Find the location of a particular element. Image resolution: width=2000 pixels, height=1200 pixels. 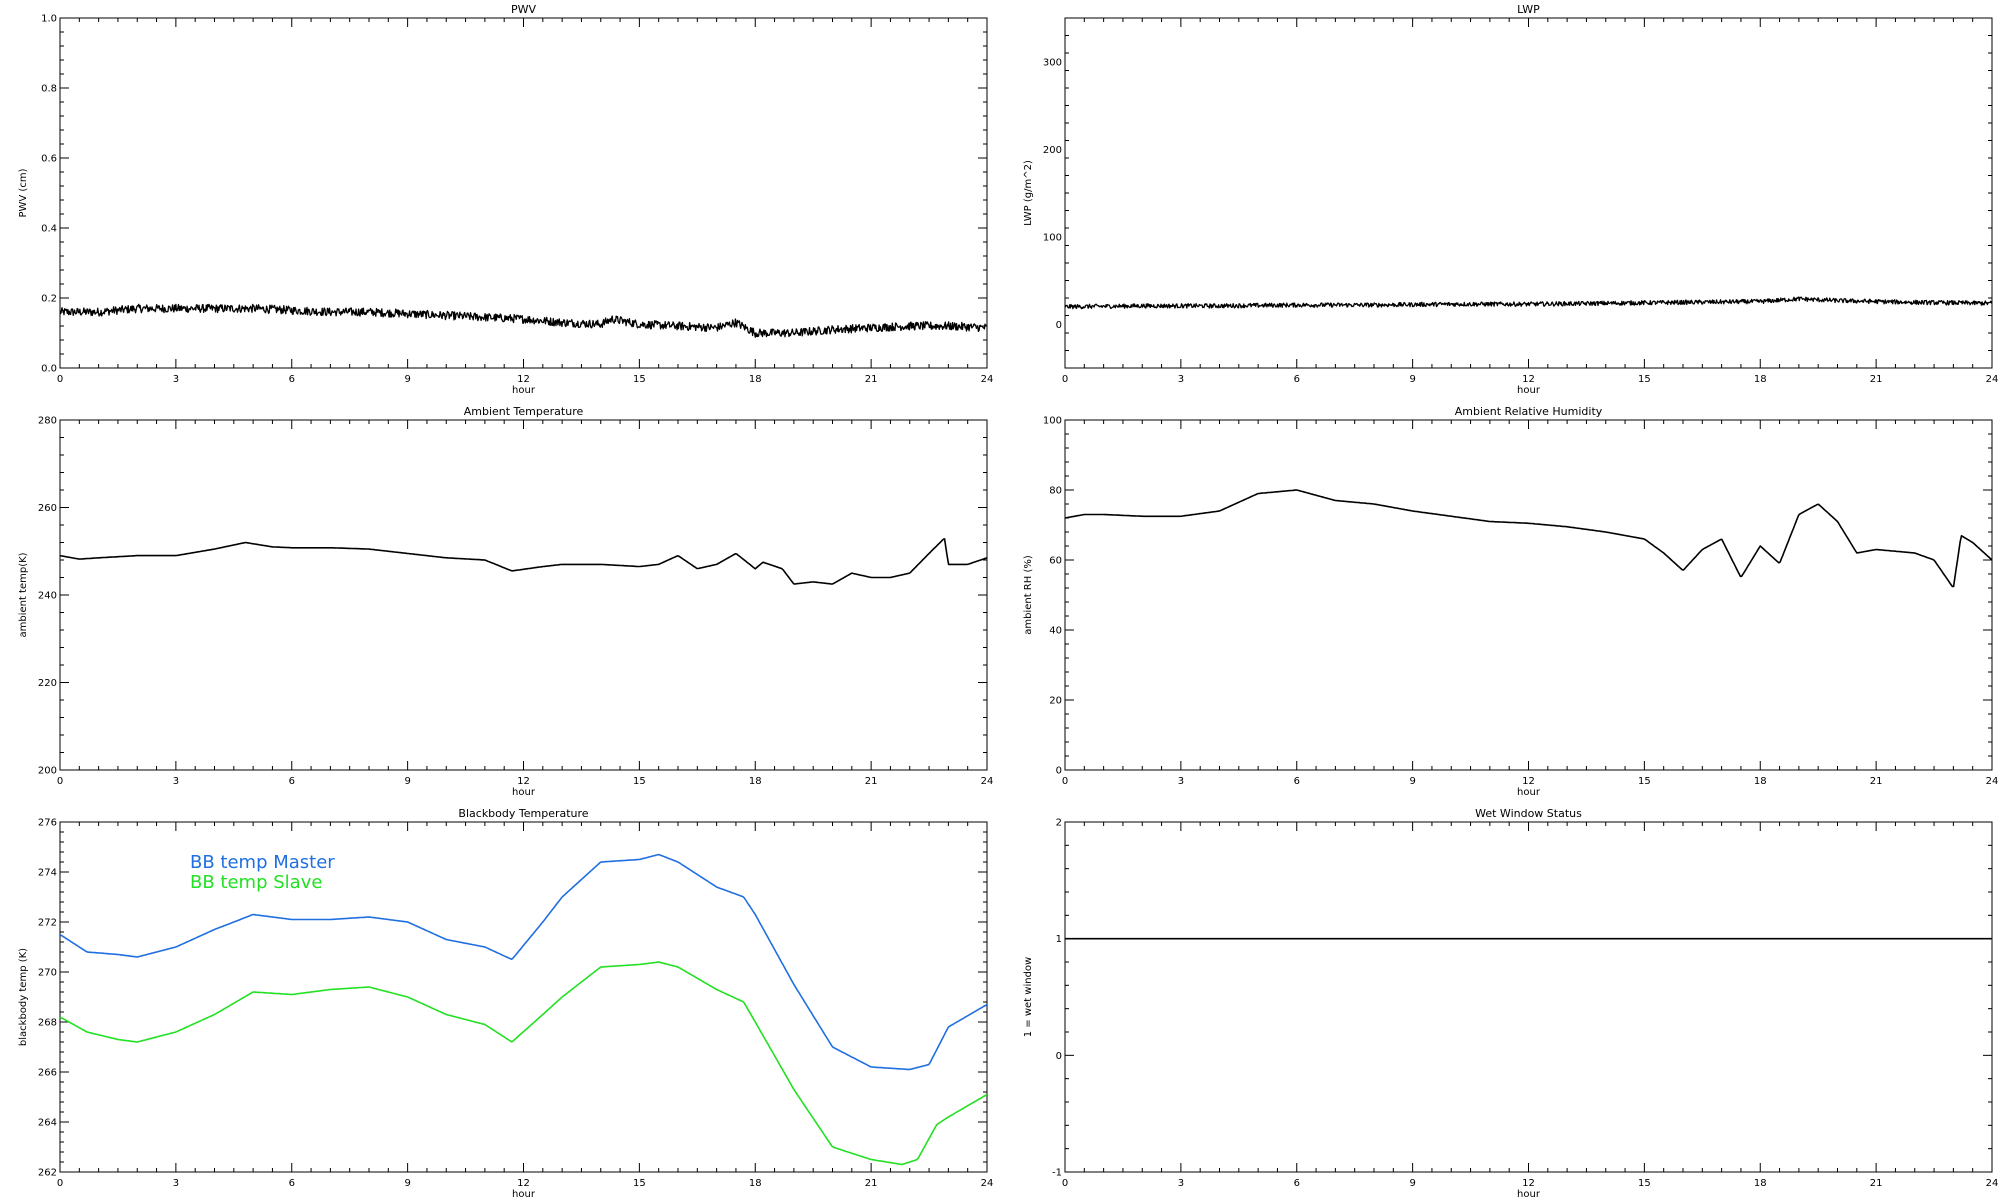

y-tick-label: 1 is located at coordinates (1059, 939).